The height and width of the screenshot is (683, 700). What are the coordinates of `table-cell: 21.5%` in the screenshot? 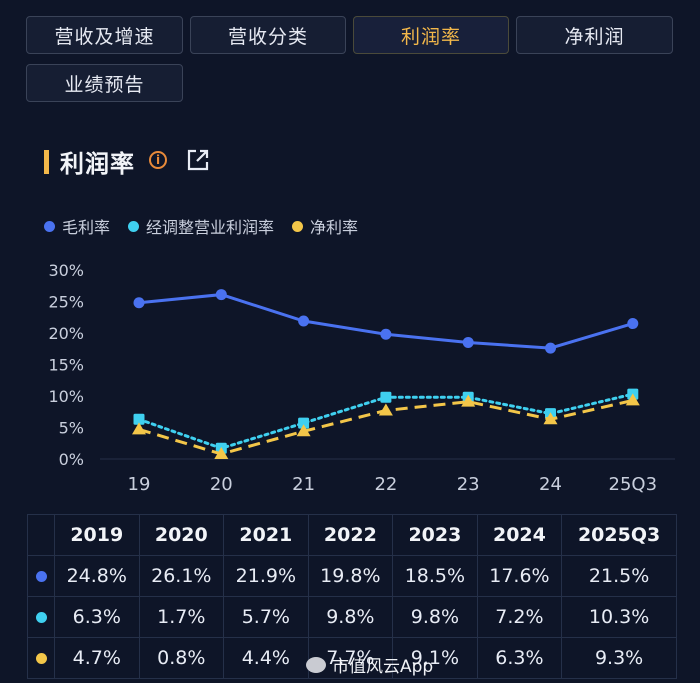 It's located at (619, 576).